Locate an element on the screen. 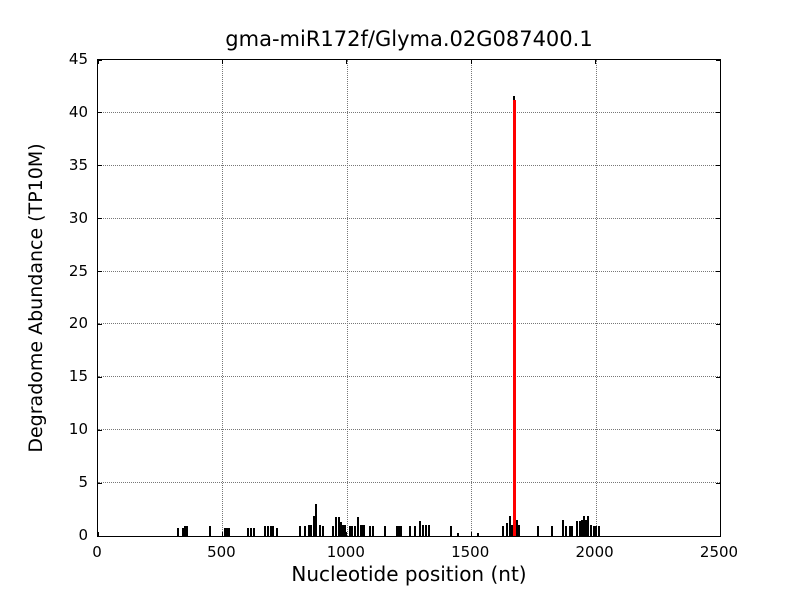 The height and width of the screenshot is (600, 800). y-tick-label: 20 is located at coordinates (78, 323).